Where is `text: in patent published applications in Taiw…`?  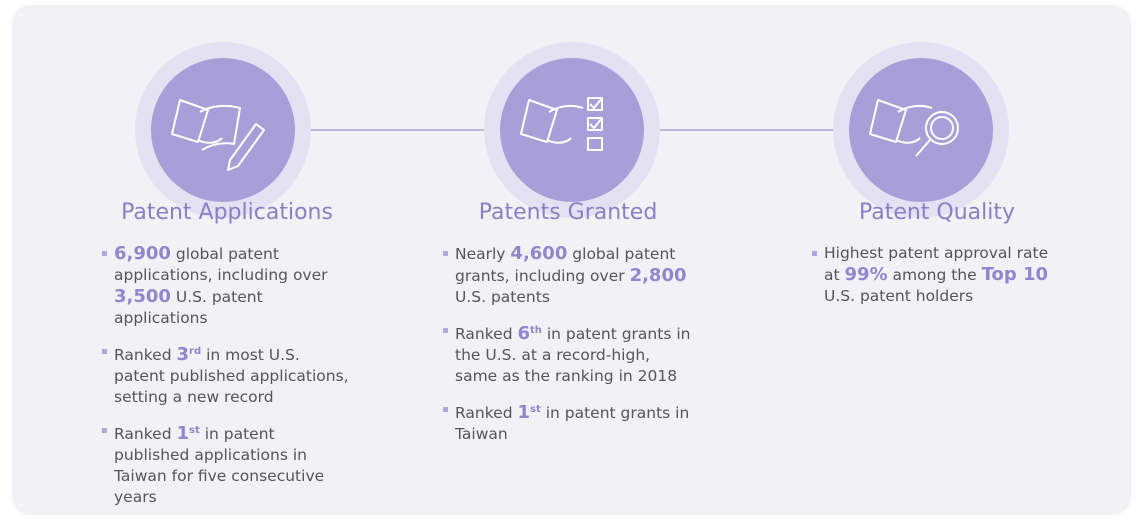
text: in patent published applications in Taiw… is located at coordinates (219, 466).